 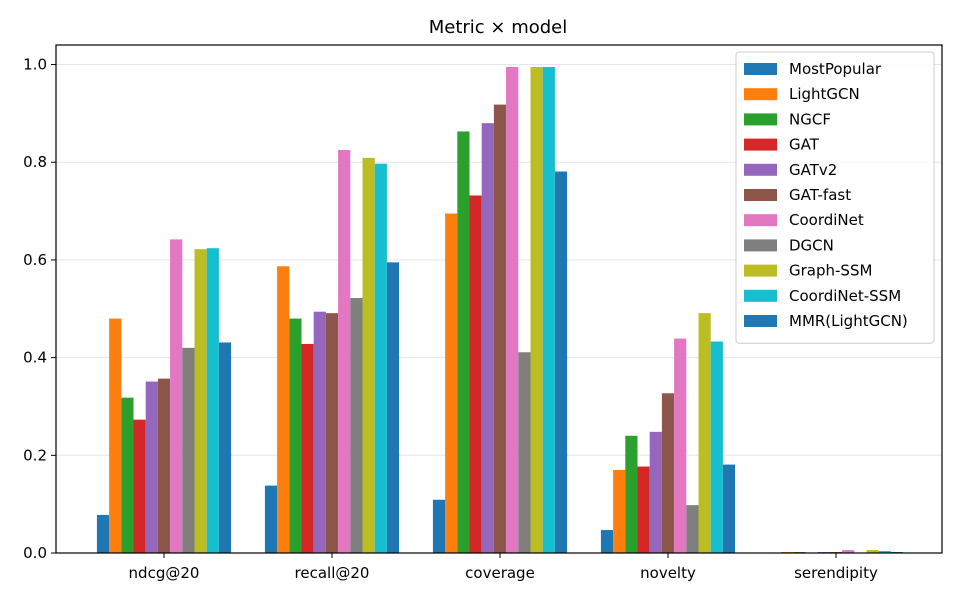 I want to click on legend-label: MMR(LightGCN), so click(x=848, y=321).